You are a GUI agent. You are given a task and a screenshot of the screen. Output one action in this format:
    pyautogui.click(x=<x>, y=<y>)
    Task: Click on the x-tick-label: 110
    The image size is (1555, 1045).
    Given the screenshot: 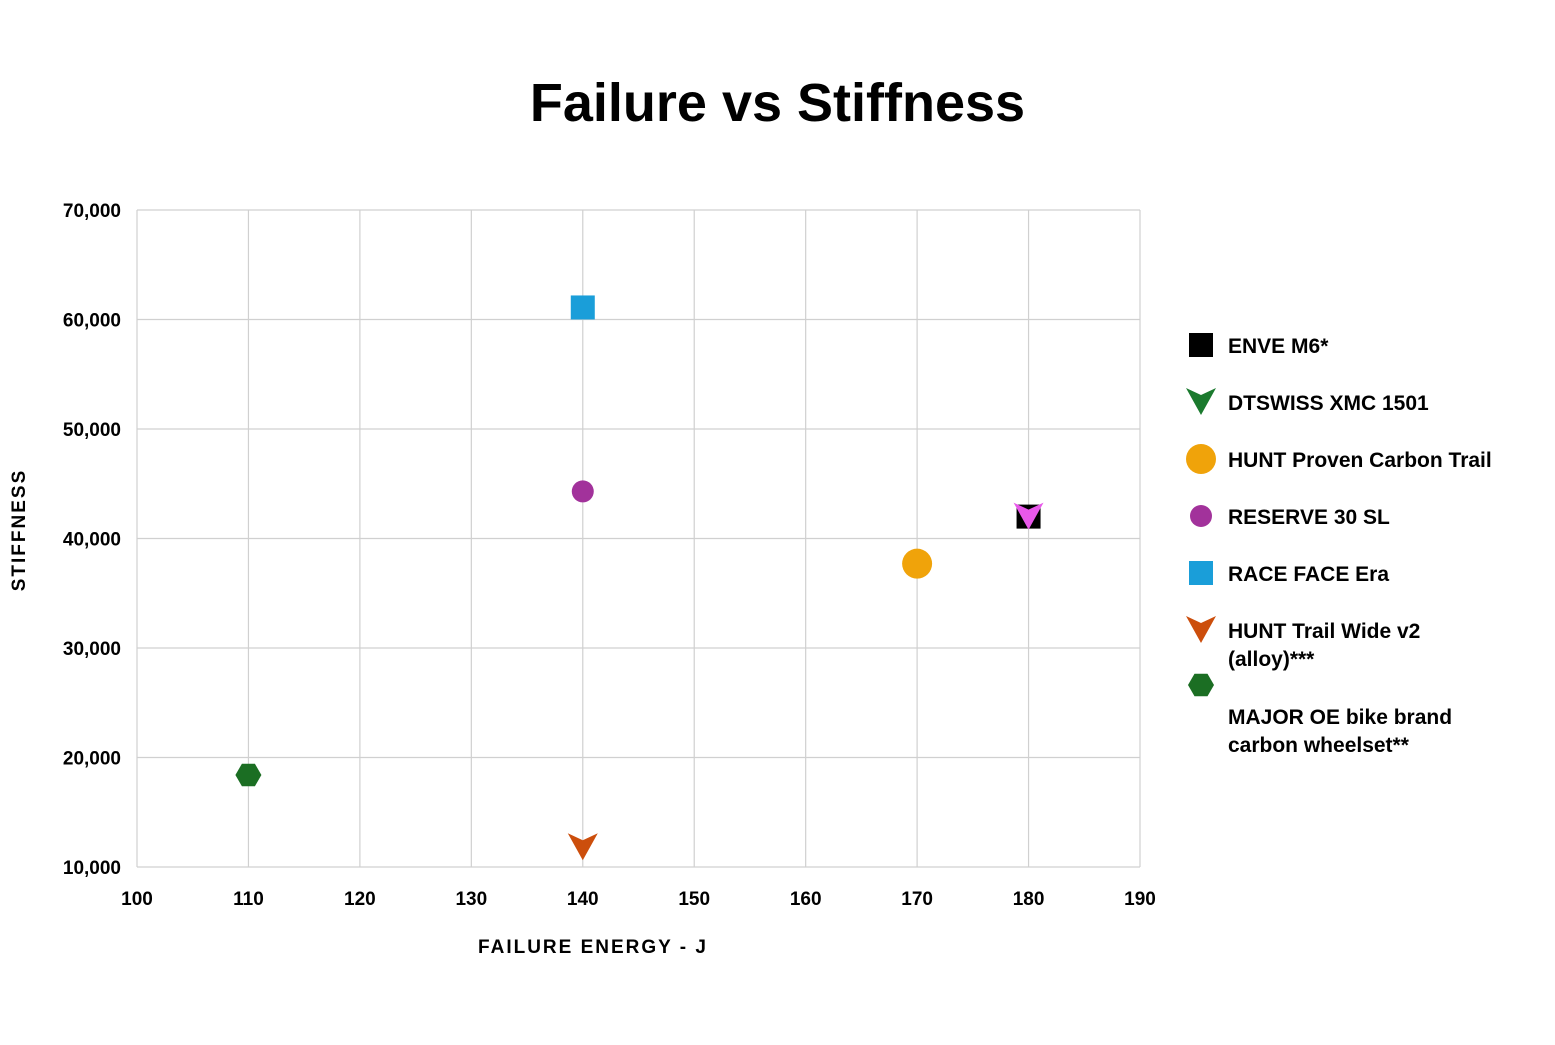 What is the action you would take?
    pyautogui.click(x=248, y=899)
    